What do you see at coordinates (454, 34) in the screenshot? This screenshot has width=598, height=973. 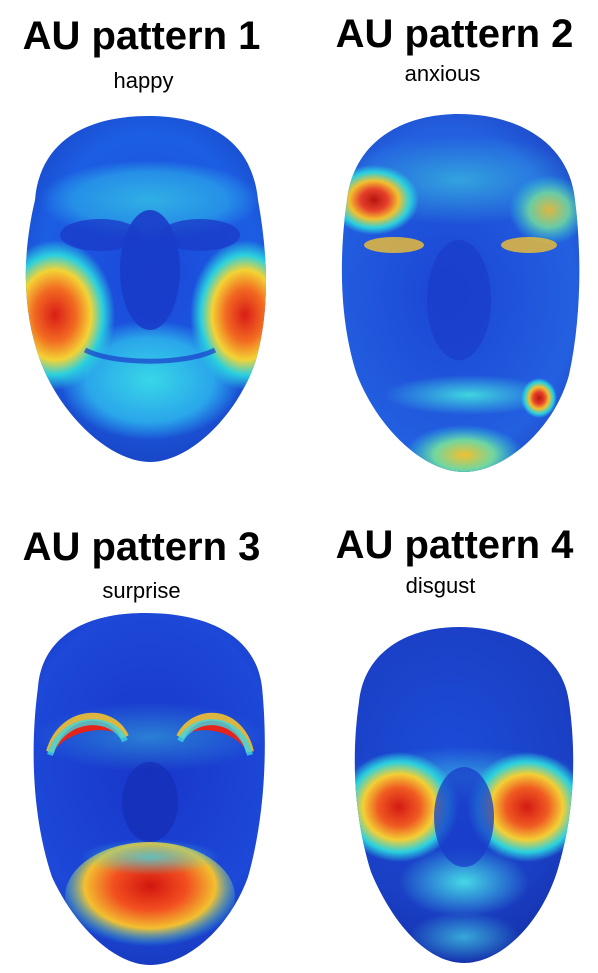 I see `panel-title: AU pattern 2` at bounding box center [454, 34].